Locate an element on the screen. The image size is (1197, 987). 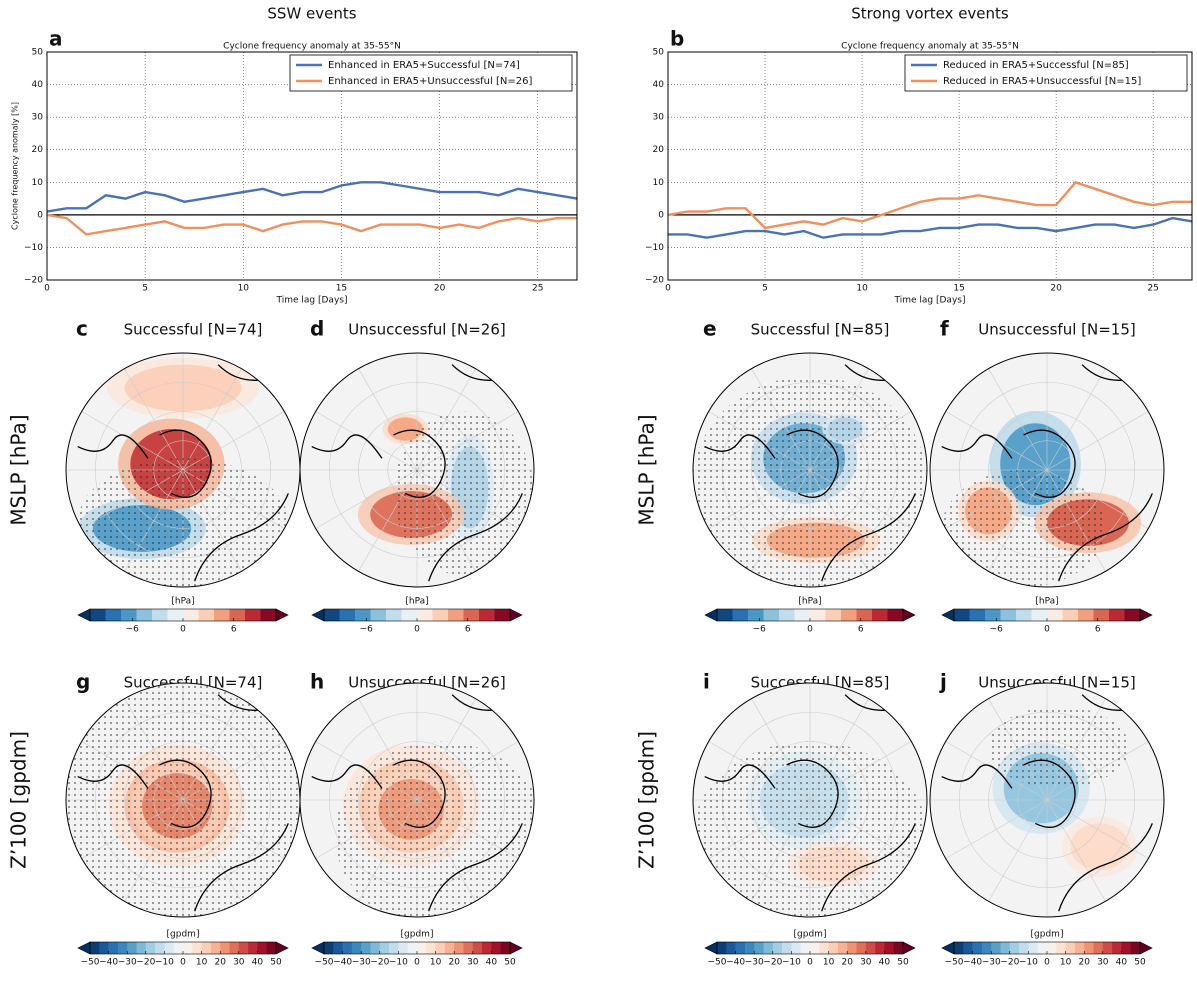
colorbar-unit: [gpdm] is located at coordinates (183, 935).